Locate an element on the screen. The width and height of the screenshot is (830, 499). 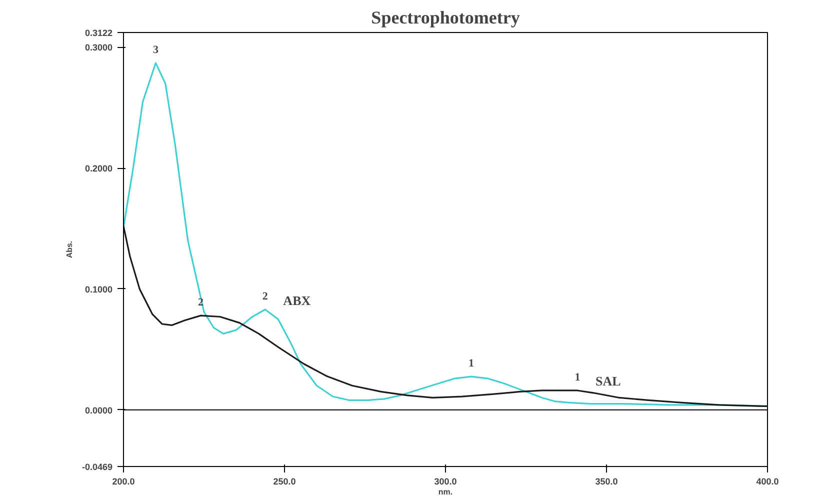
annotation: SAL is located at coordinates (609, 380).